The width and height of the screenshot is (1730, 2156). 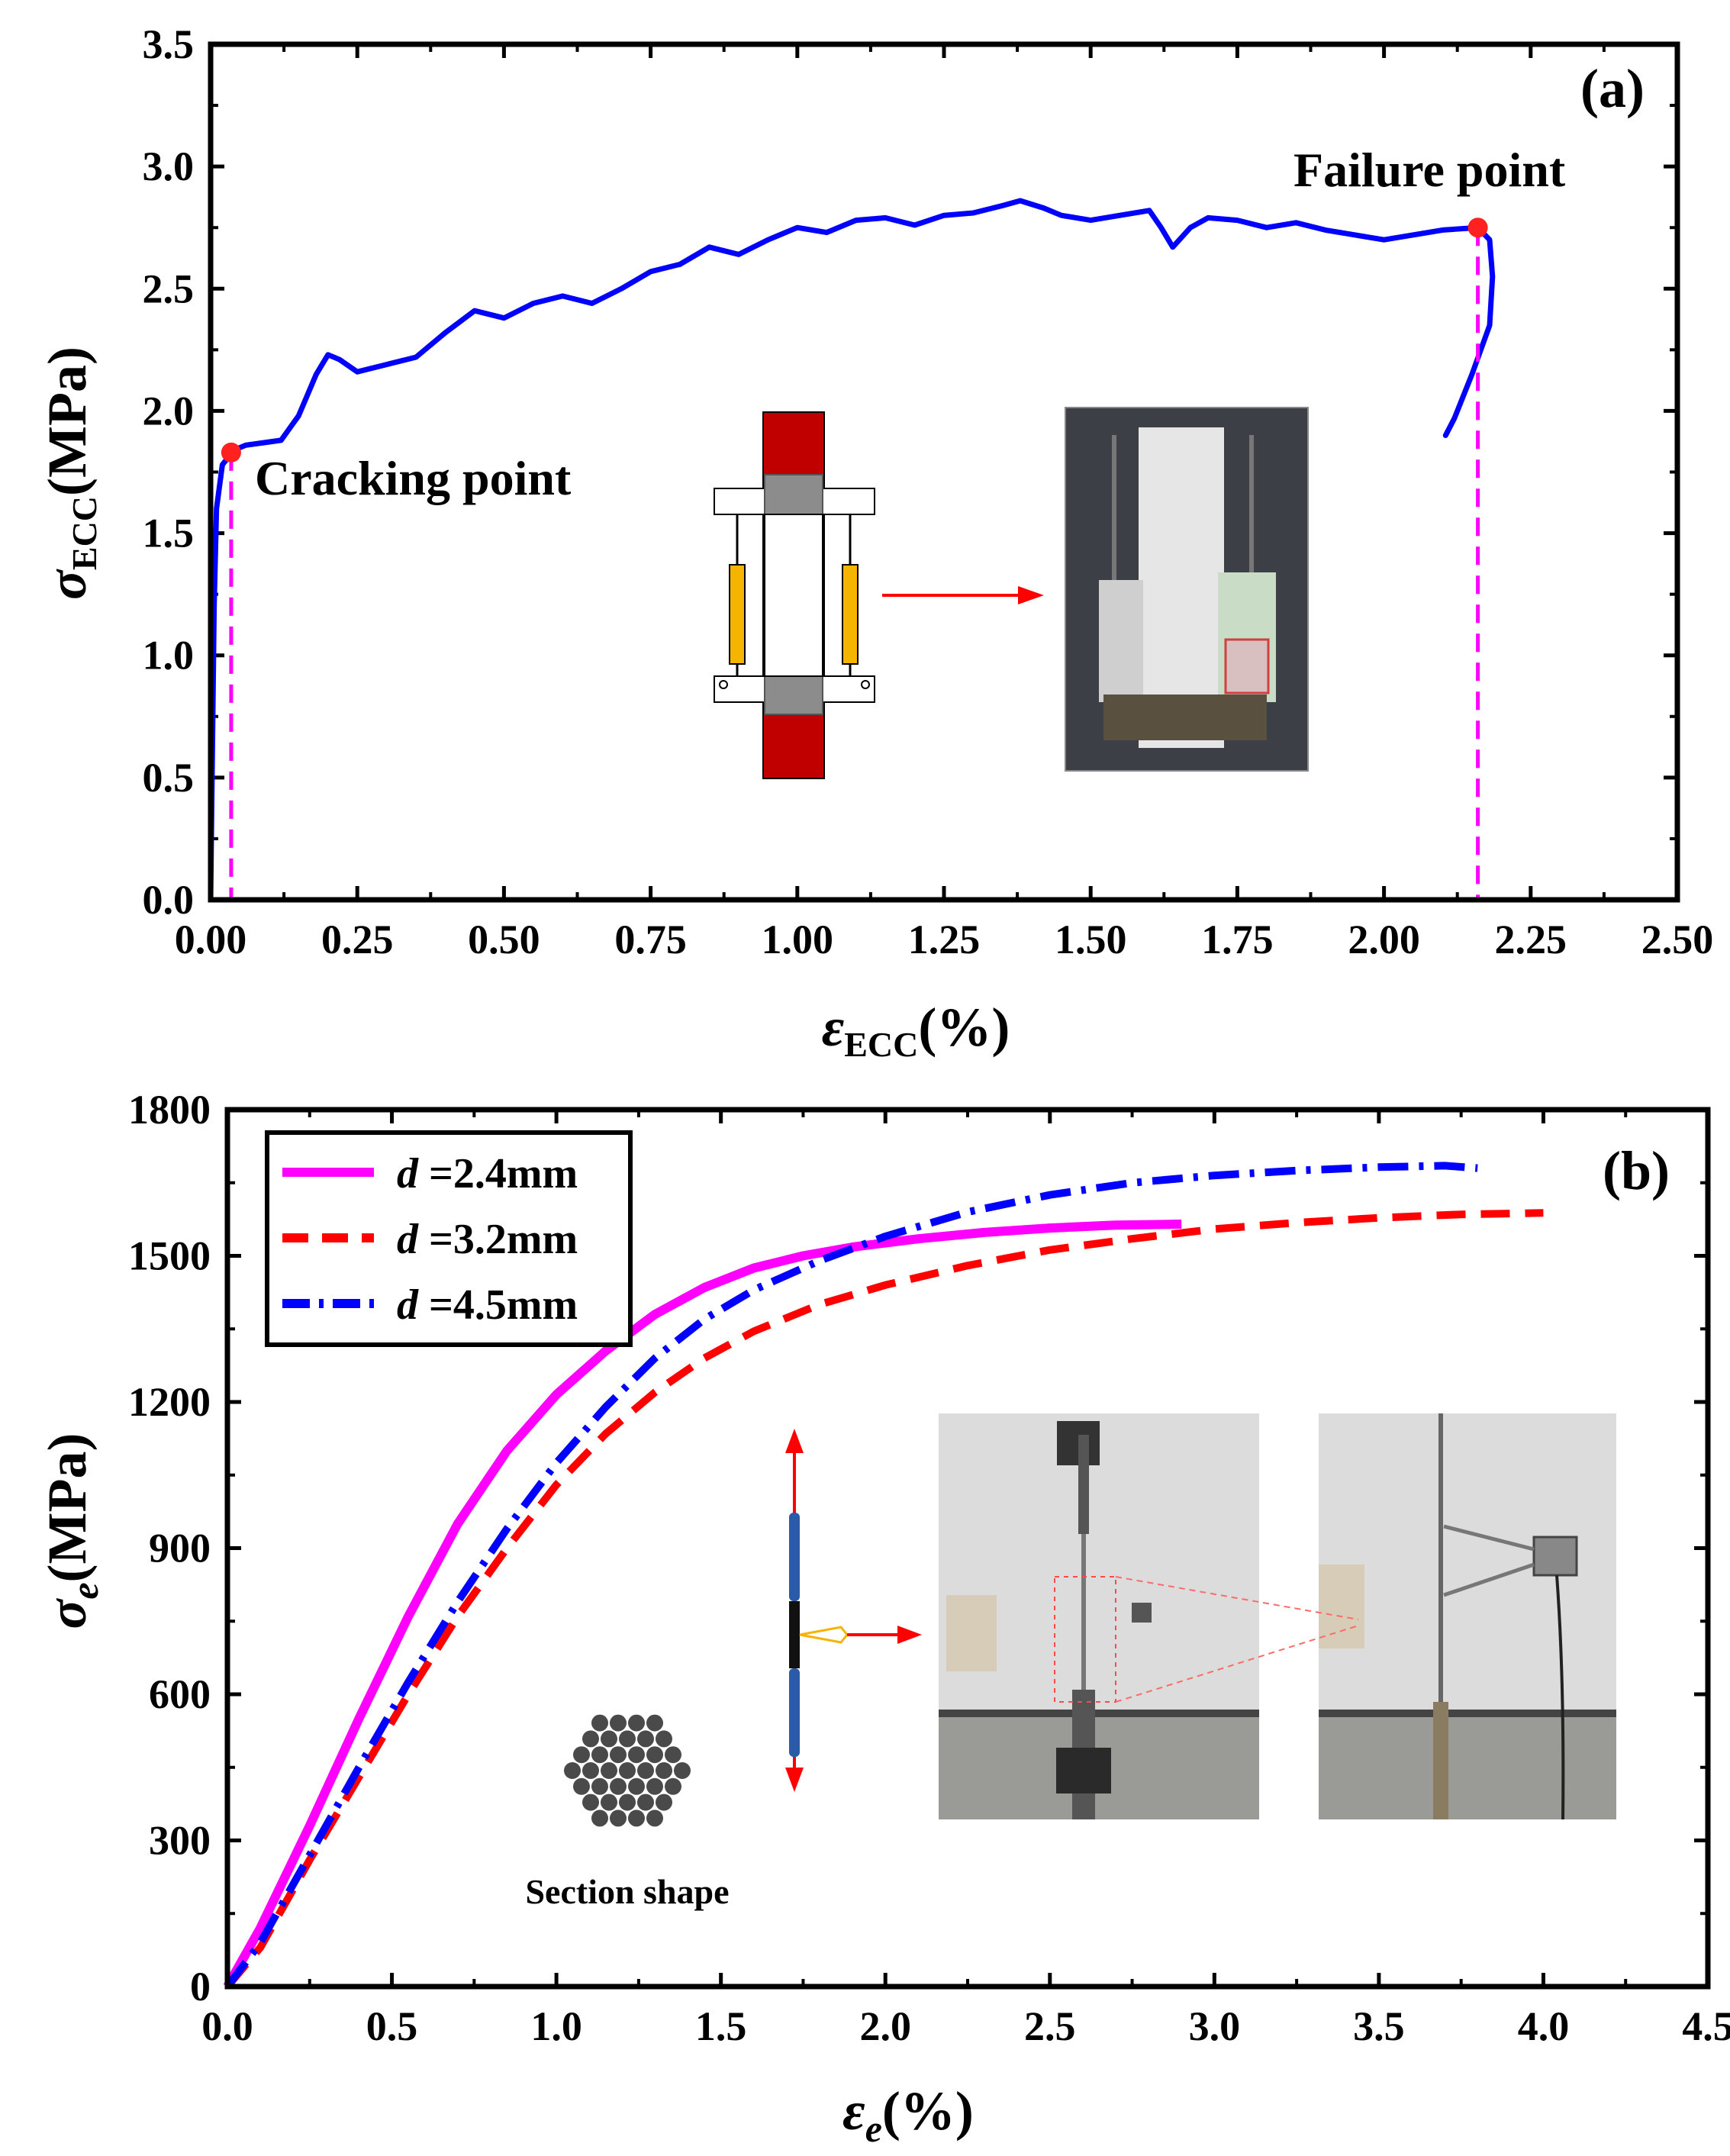 What do you see at coordinates (908, 2115) in the screenshot?
I see `panel-b-x-axis-title: εe(%)` at bounding box center [908, 2115].